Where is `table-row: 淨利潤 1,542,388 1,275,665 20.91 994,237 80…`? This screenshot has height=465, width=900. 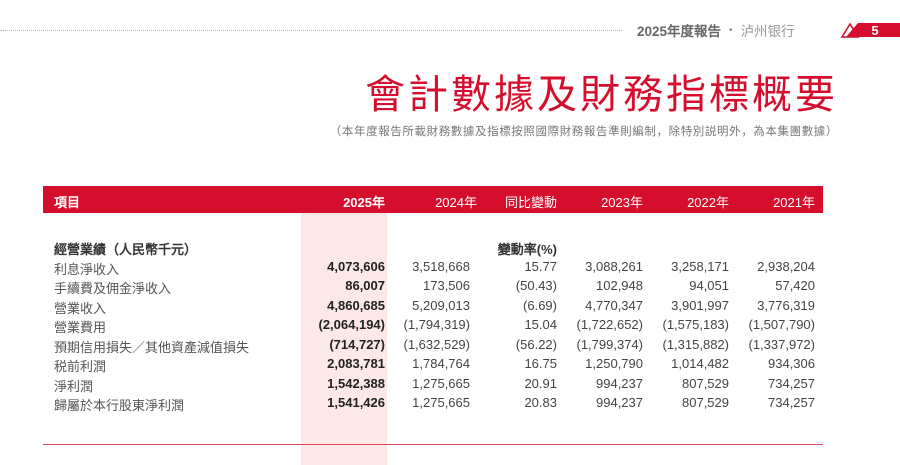 table-row: 淨利潤 1,542,388 1,275,665 20.91 994,237 80… is located at coordinates (433, 384).